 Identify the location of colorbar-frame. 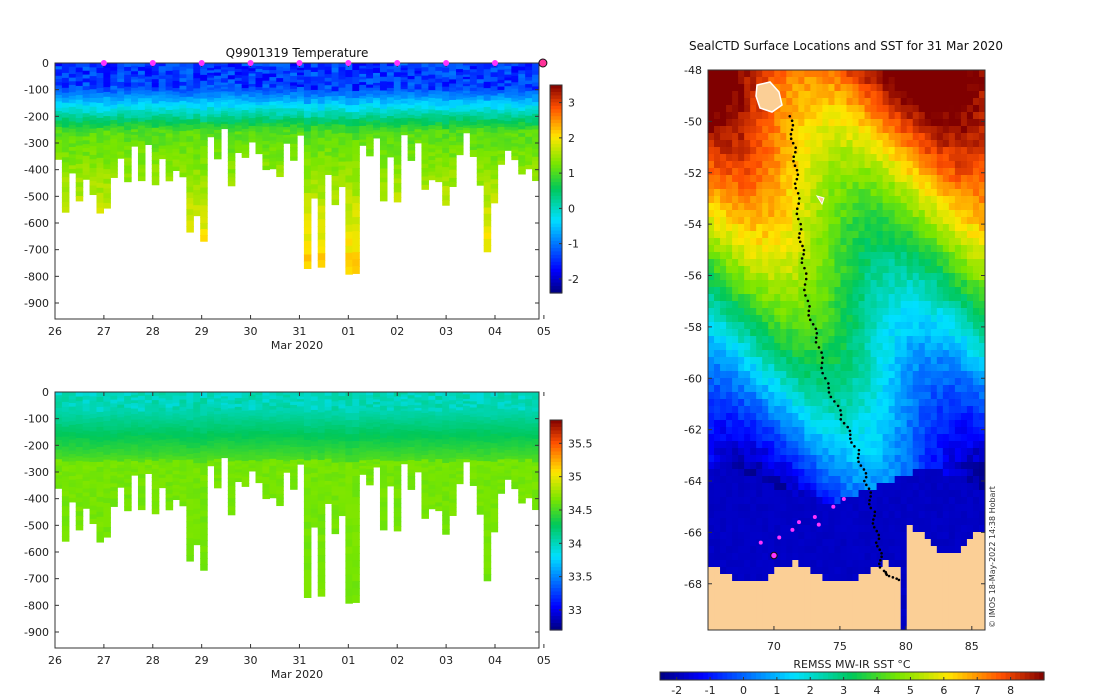
(556, 189).